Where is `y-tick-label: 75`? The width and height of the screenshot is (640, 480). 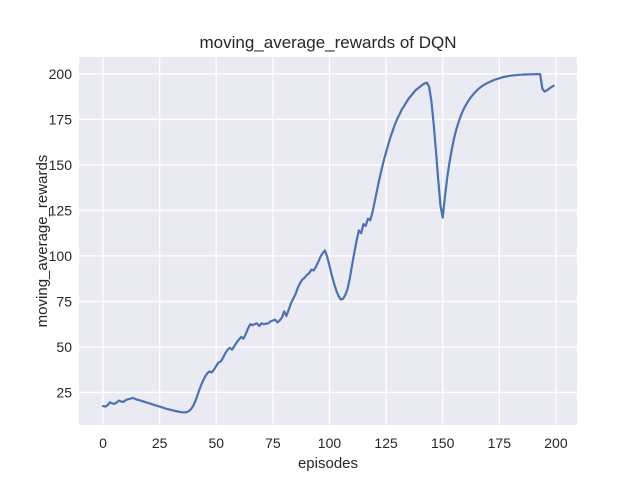 y-tick-label: 75 is located at coordinates (64, 301).